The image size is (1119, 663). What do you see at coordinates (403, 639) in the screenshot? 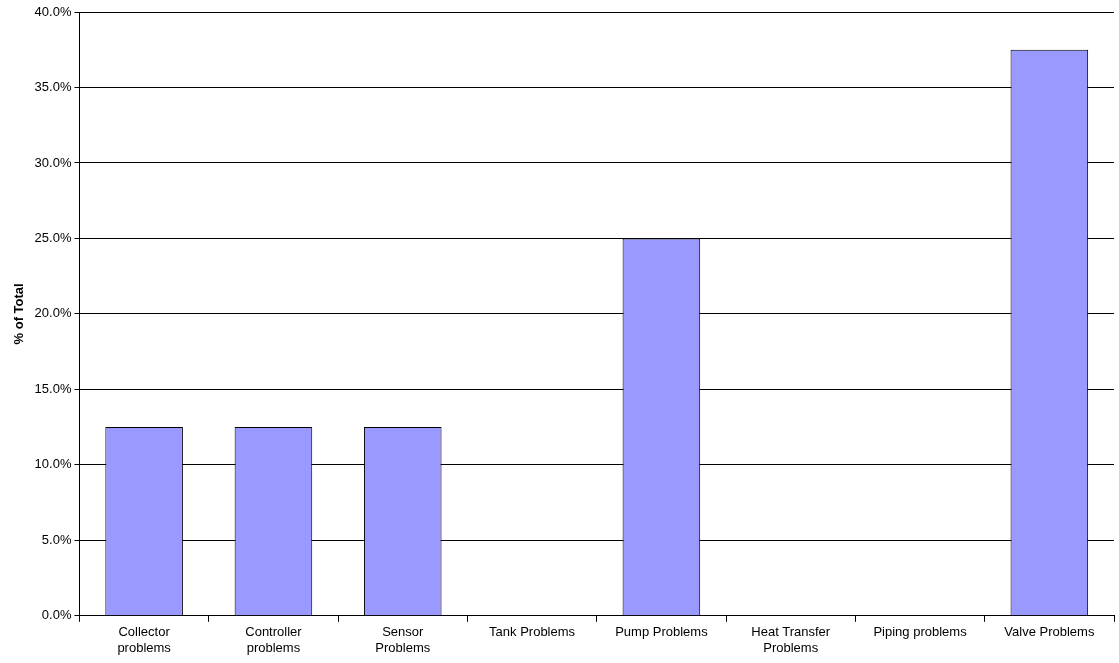
I see `x-tick-label: Sensor Problems` at bounding box center [403, 639].